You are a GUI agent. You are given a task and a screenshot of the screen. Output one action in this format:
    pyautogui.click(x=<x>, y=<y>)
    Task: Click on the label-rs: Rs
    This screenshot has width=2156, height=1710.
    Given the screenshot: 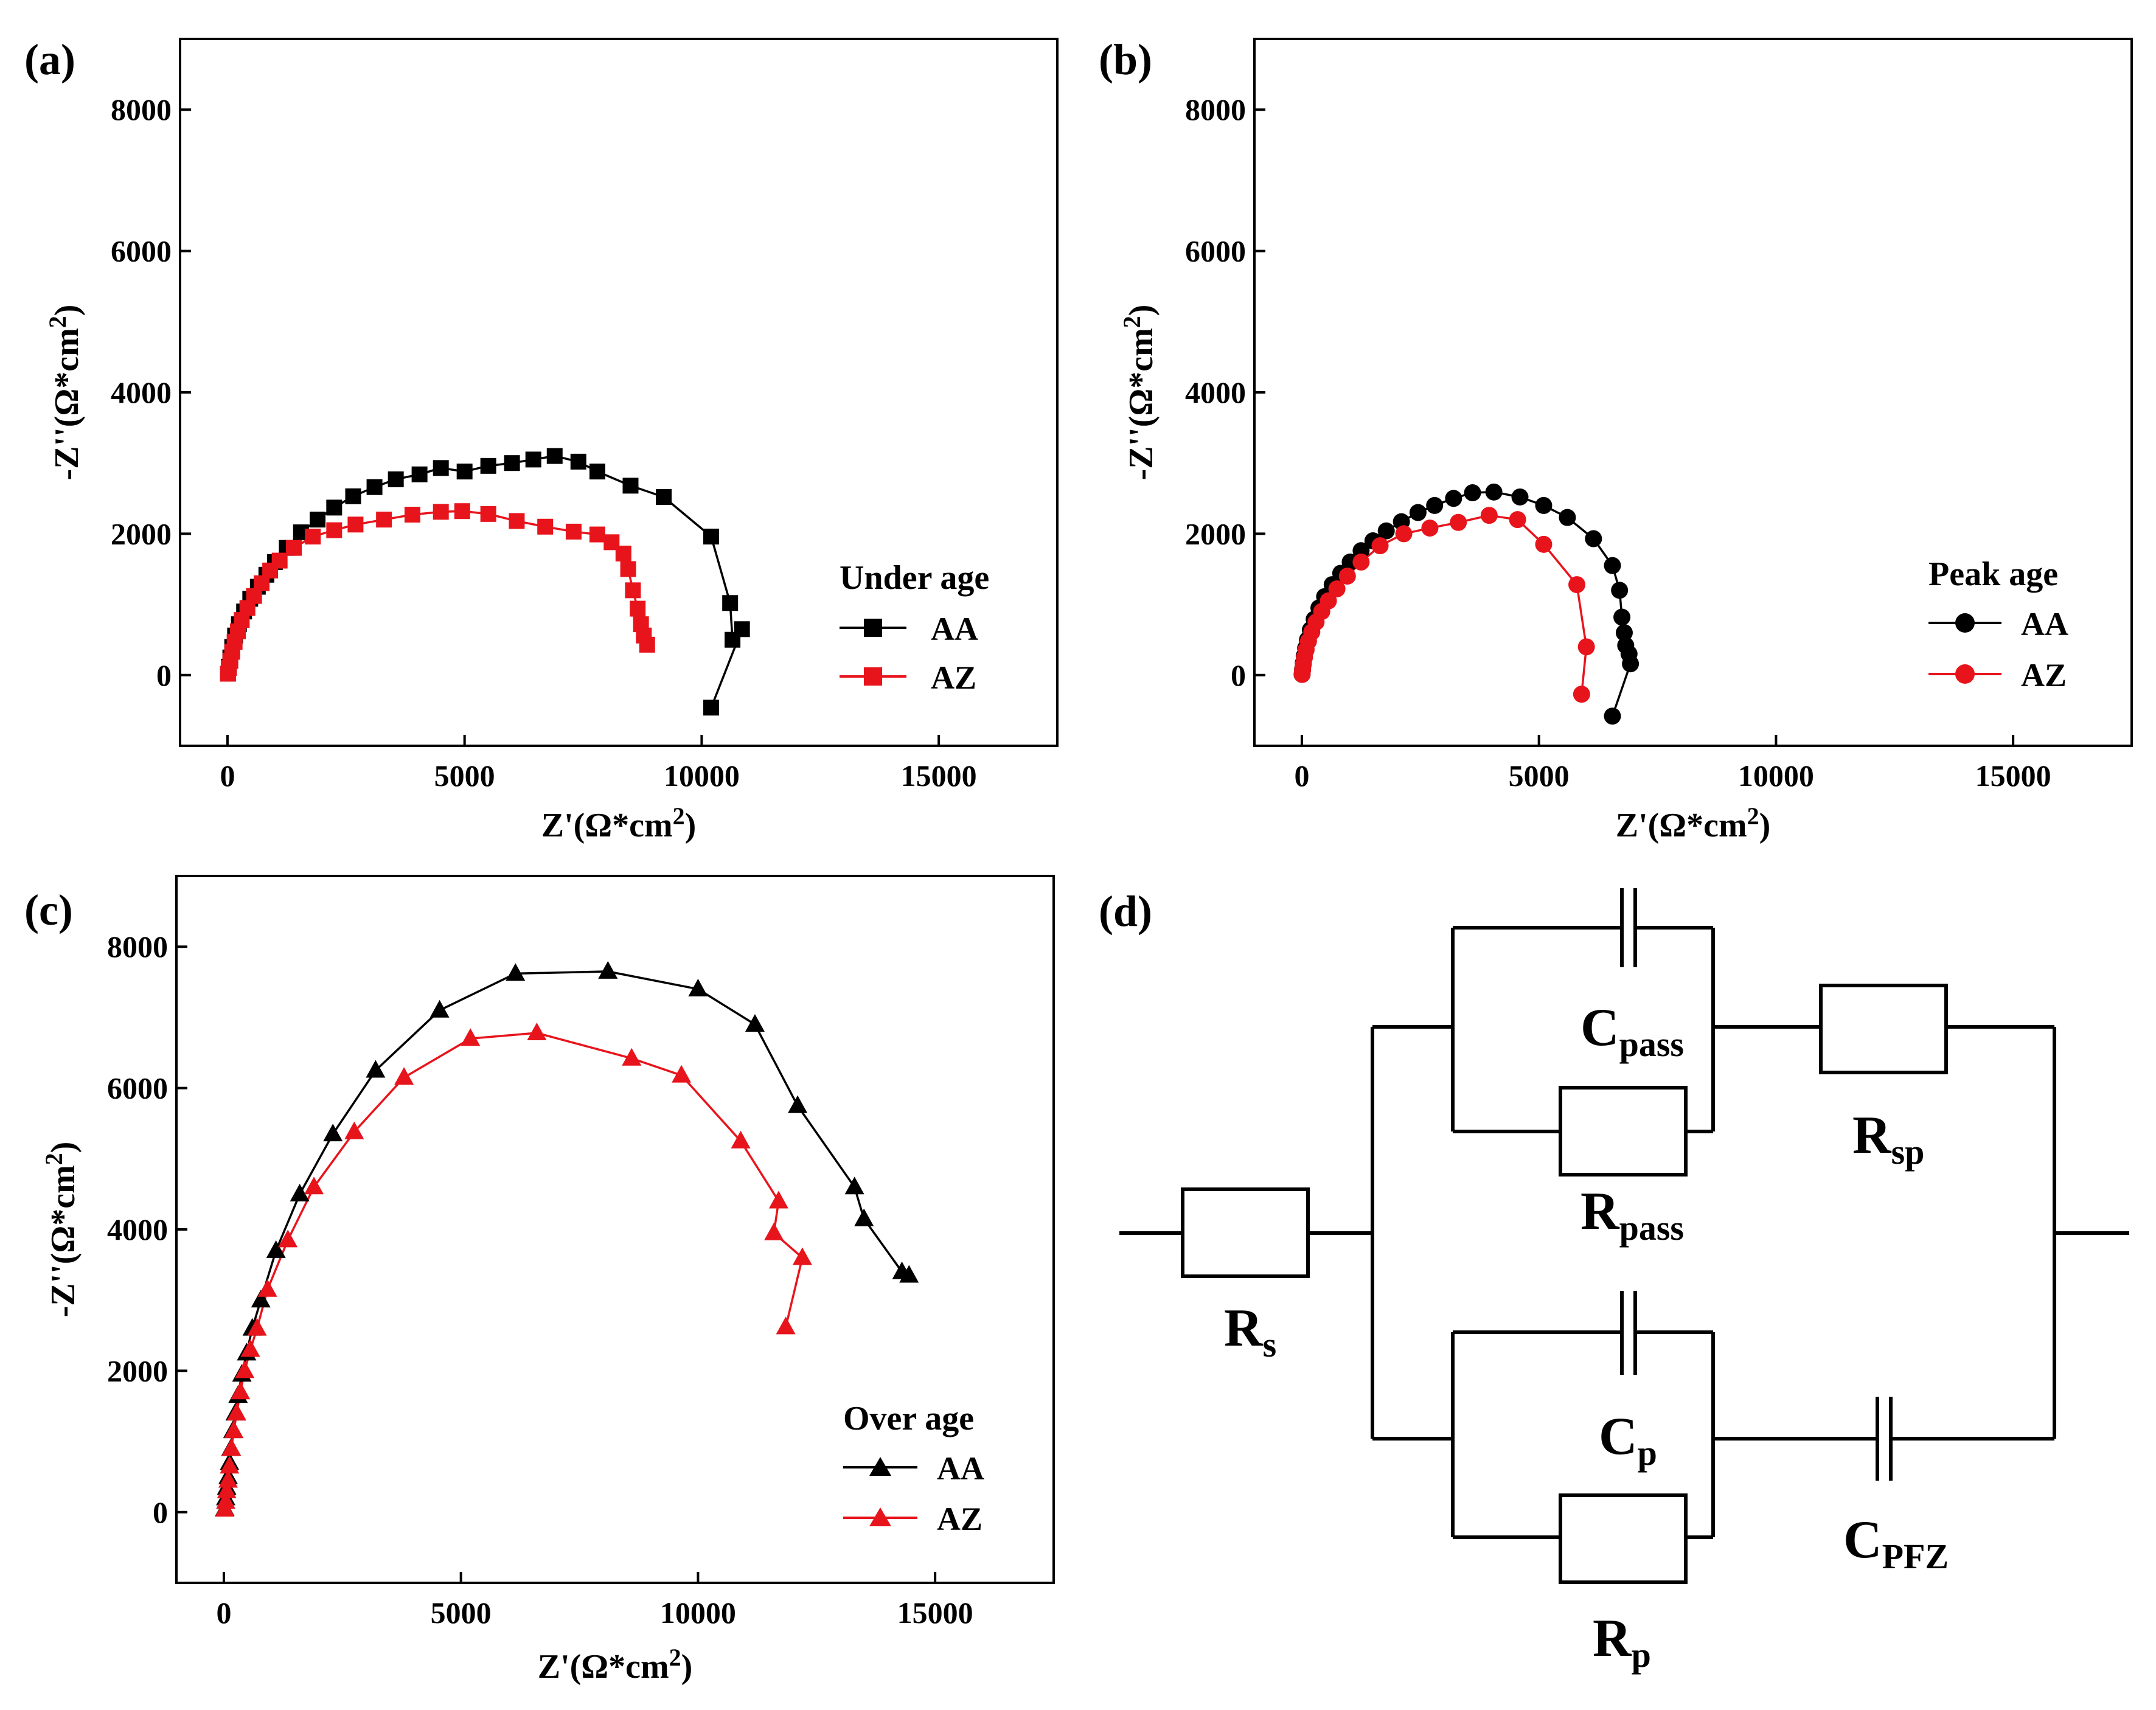 What is the action you would take?
    pyautogui.click(x=1250, y=1332)
    